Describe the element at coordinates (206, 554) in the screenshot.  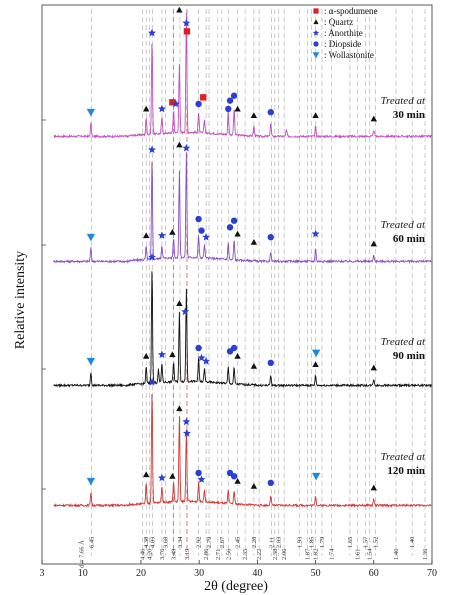
I see `d-spacing-label: 2.86` at that location.